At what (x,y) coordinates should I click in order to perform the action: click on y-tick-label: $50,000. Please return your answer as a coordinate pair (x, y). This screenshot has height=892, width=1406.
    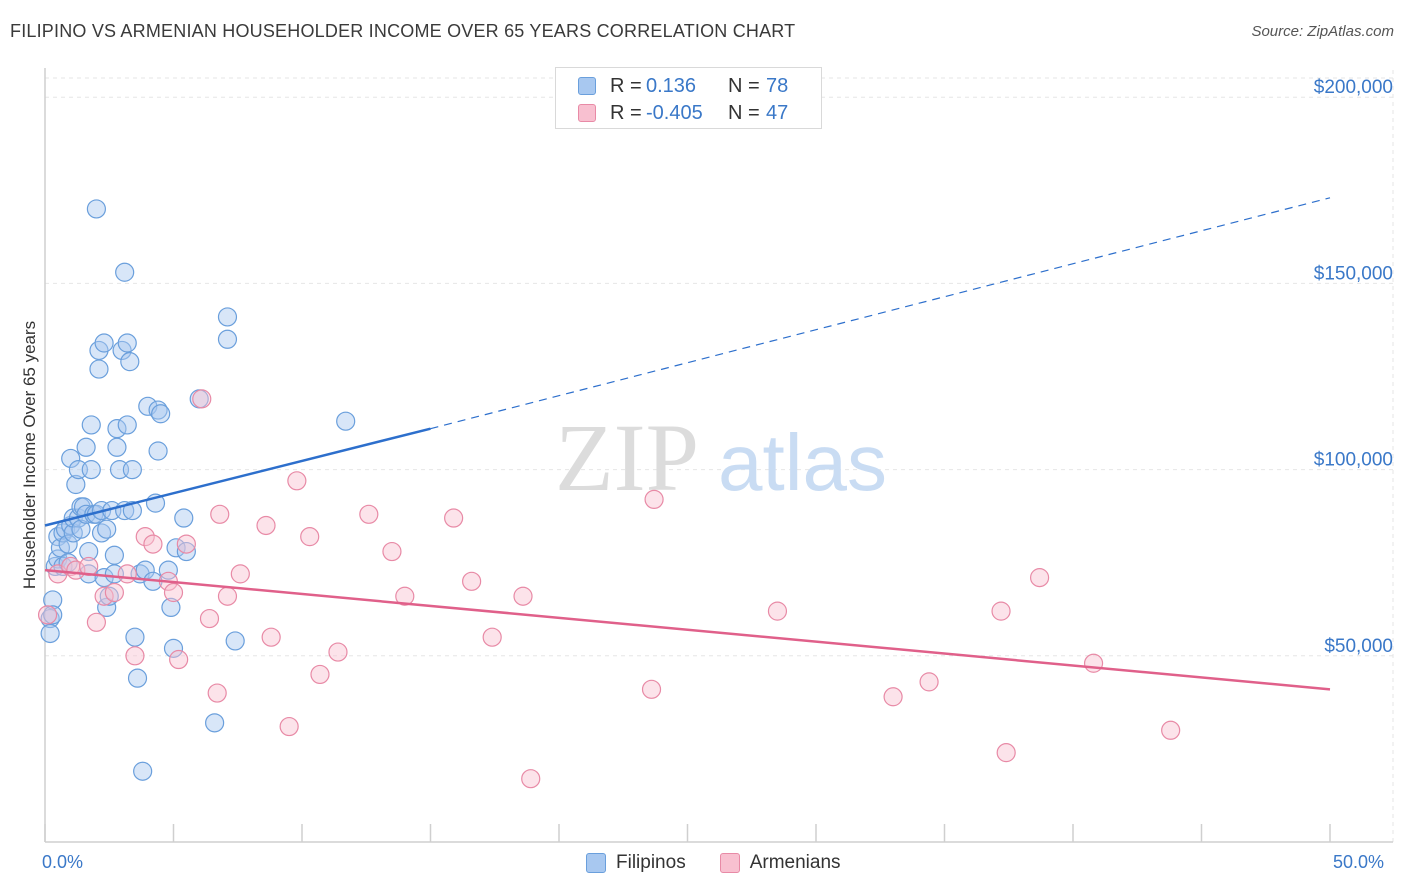
    Looking at the image, I should click on (1358, 646).